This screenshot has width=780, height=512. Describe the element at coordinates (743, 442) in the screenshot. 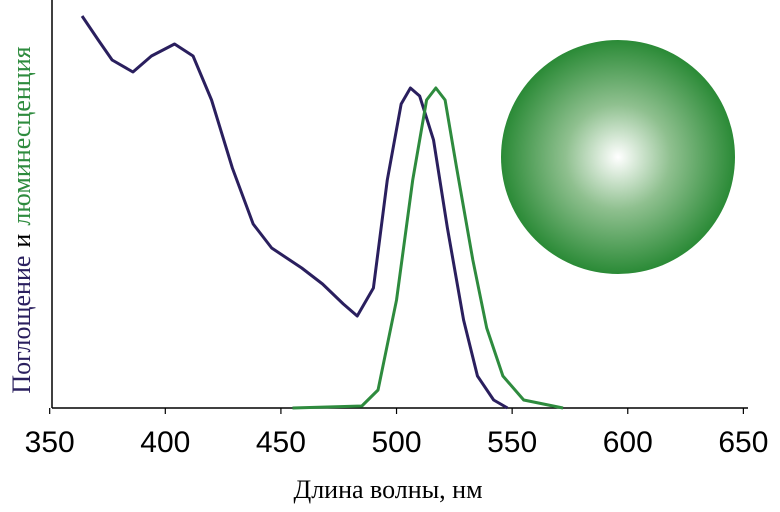

I see `x-tick-label: 650` at that location.